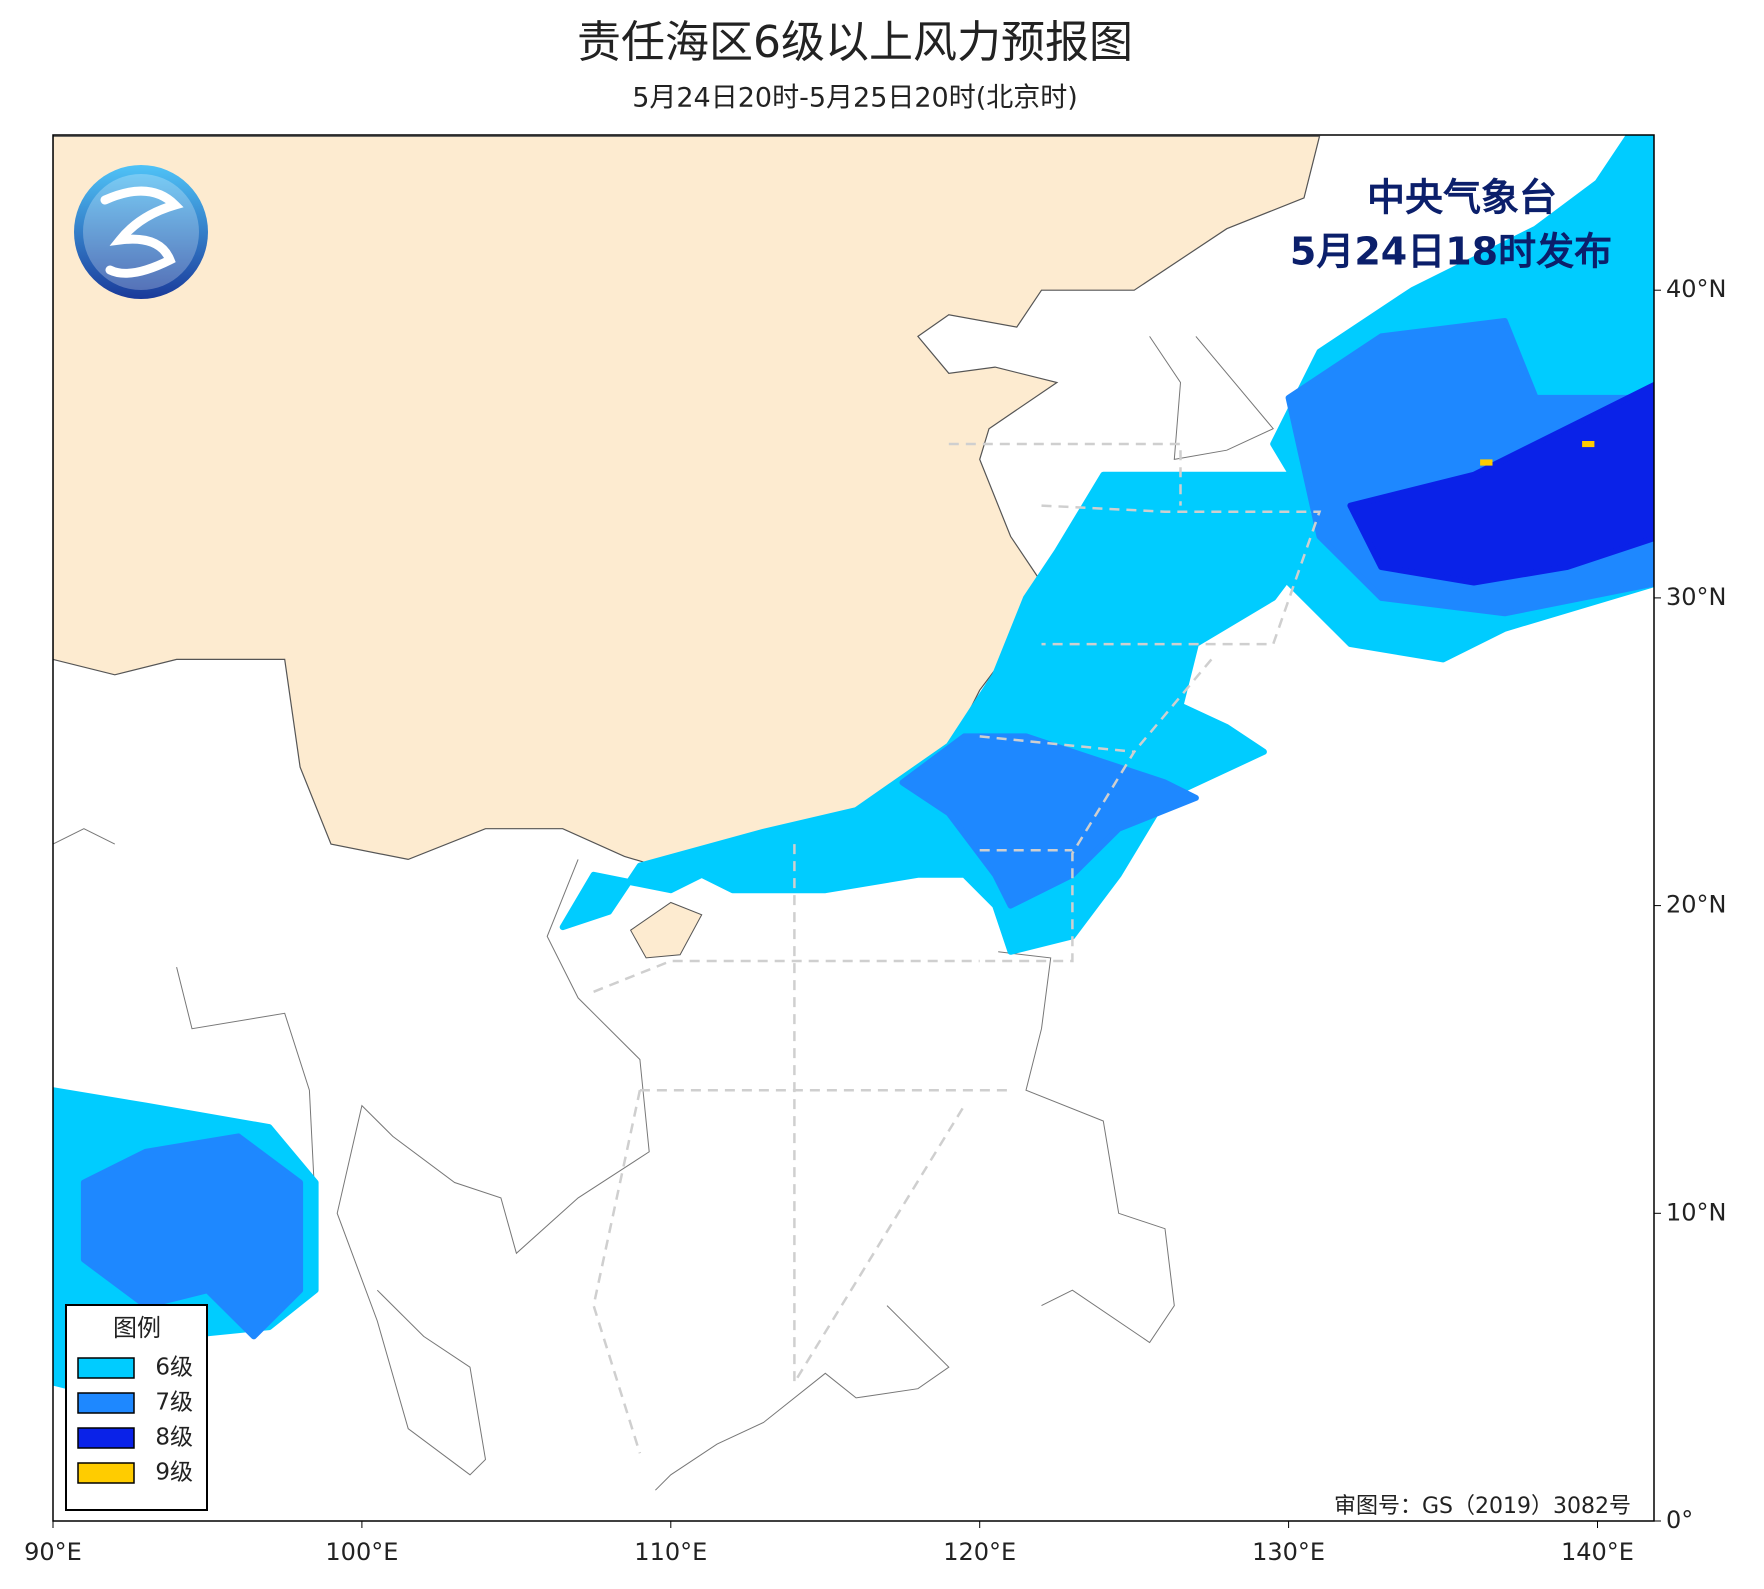 The image size is (1764, 1589). I want to click on x-tick-label: 90°E, so click(53, 1552).